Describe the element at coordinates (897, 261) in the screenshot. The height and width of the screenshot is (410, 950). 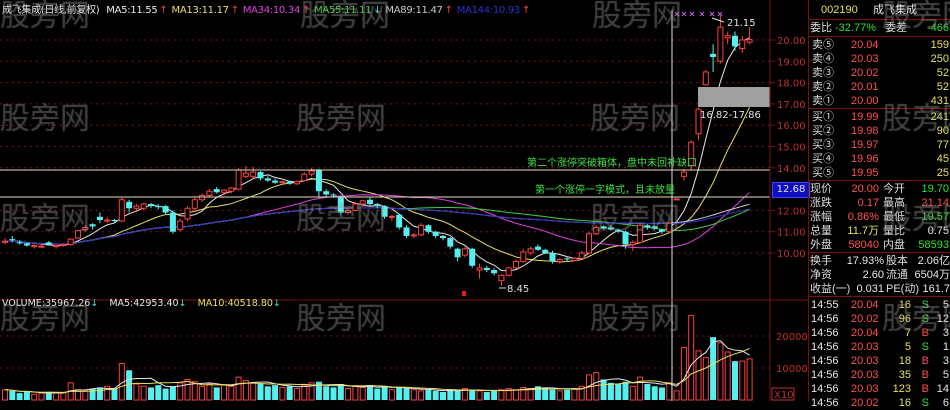
I see `fundamental-label: 股本` at that location.